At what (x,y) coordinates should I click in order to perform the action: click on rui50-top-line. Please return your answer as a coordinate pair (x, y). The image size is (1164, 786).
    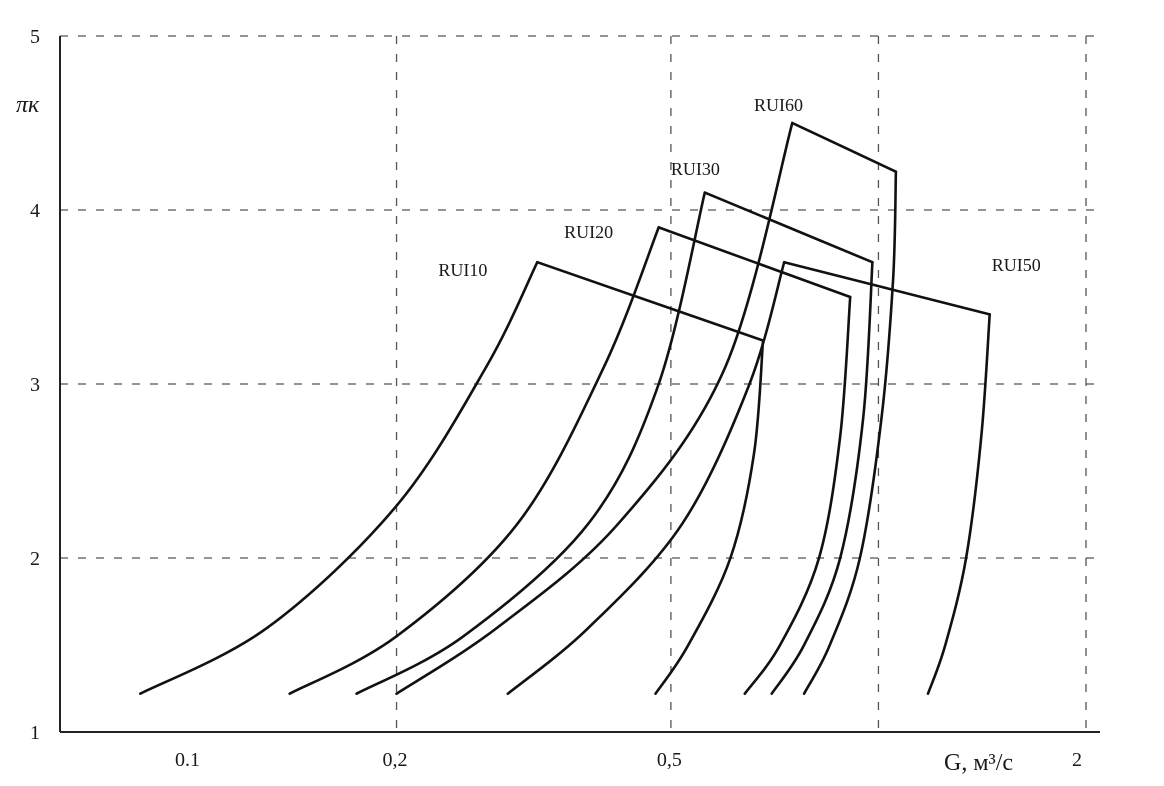
    Looking at the image, I should click on (886, 288).